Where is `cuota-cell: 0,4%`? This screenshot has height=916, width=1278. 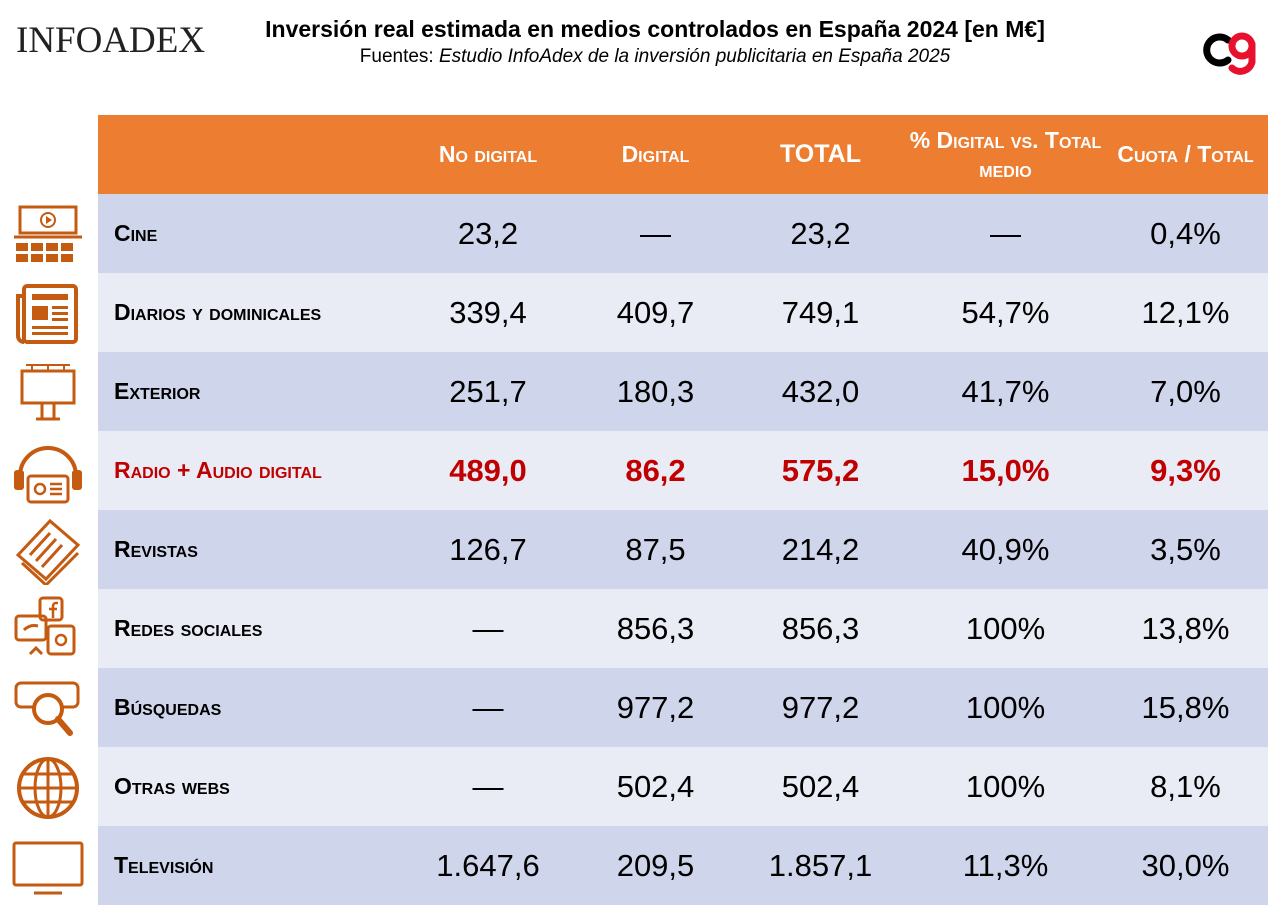 cuota-cell: 0,4% is located at coordinates (1185, 233).